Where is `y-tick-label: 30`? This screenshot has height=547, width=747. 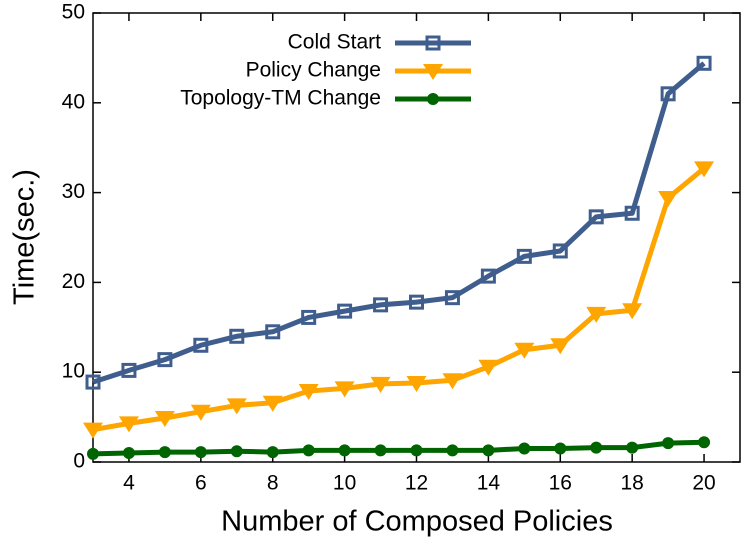
y-tick-label: 30 is located at coordinates (73, 191).